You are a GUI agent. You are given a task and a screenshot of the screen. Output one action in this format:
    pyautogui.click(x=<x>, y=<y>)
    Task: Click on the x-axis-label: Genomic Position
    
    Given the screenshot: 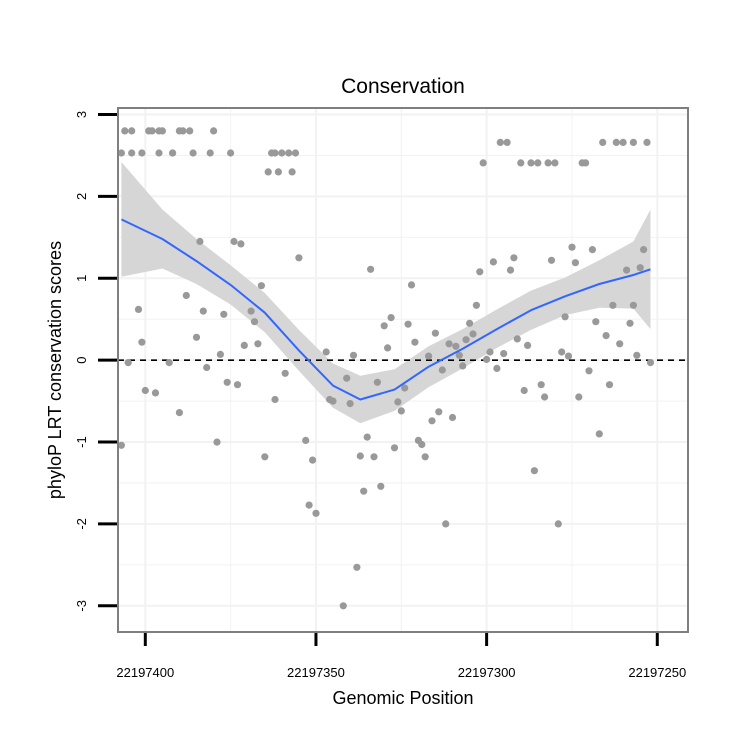 What is the action you would take?
    pyautogui.click(x=402, y=698)
    